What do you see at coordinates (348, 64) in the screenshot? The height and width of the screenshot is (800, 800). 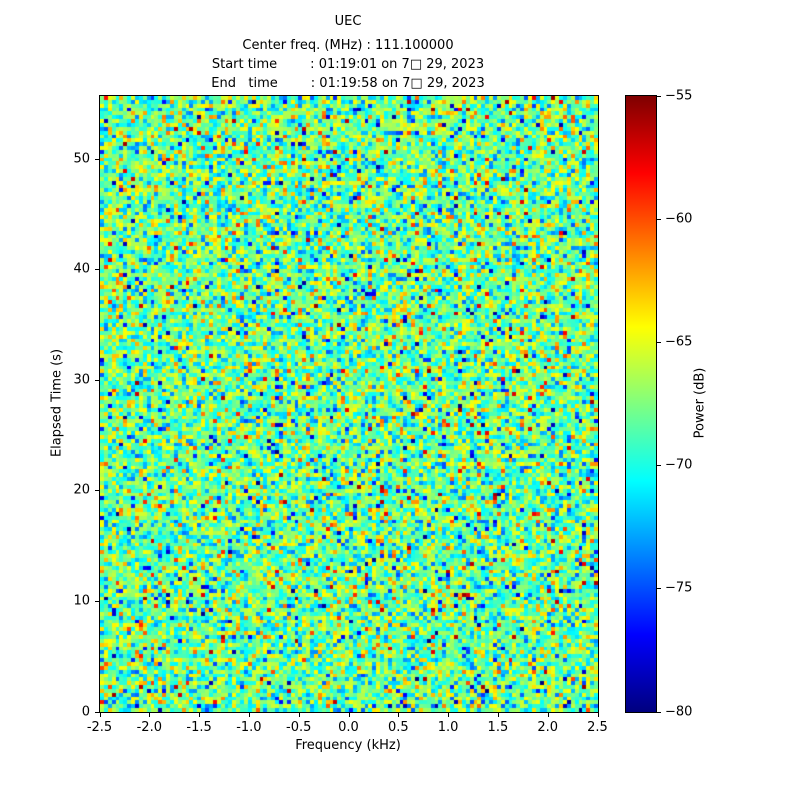 I see `start-time-line: Start time : 01:19:01 on 7□ 29, 2023` at bounding box center [348, 64].